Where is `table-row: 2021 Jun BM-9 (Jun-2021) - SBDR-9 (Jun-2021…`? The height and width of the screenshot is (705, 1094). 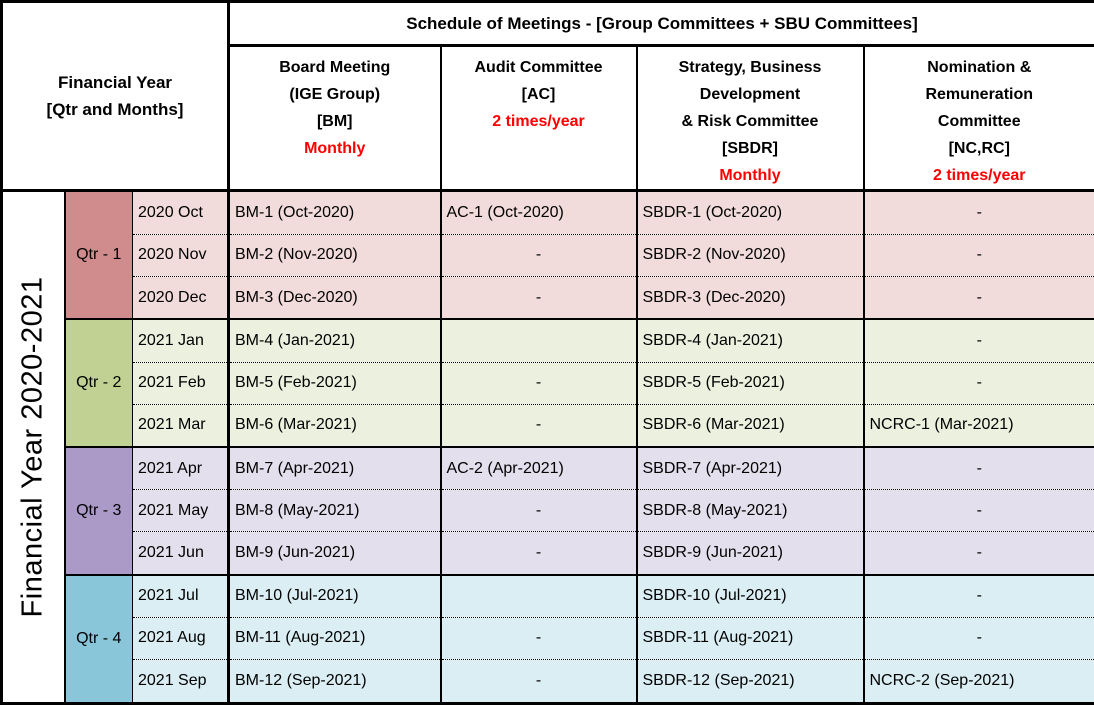 table-row: 2021 Jun BM-9 (Jun-2021) - SBDR-9 (Jun-2021… is located at coordinates (548, 553).